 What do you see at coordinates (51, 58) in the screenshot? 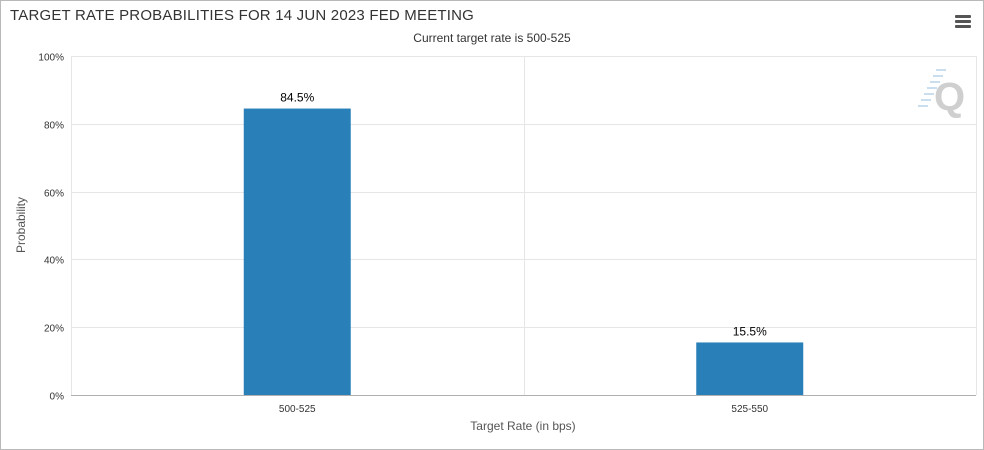
I see `y-tick-label: 100%` at bounding box center [51, 58].